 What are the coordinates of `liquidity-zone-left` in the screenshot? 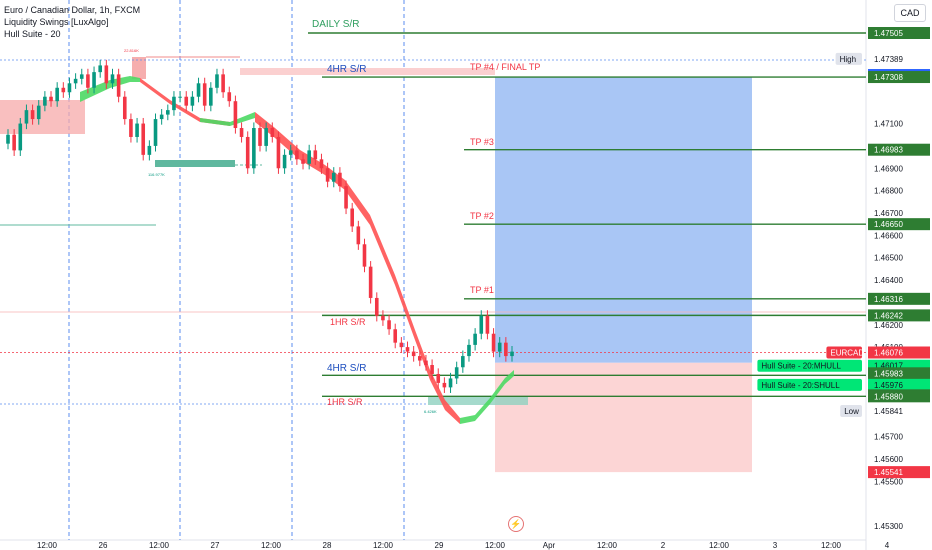 It's located at (42, 117).